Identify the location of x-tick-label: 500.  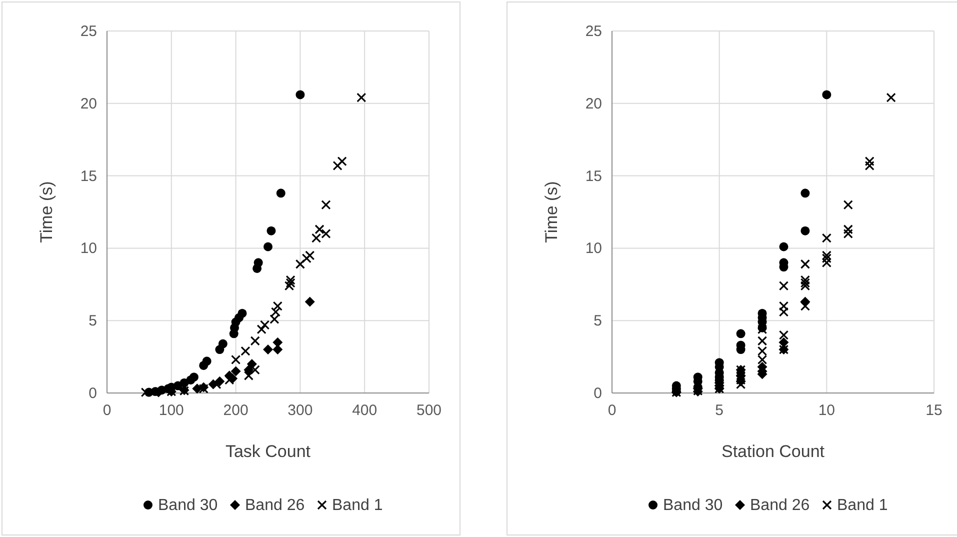
(429, 410).